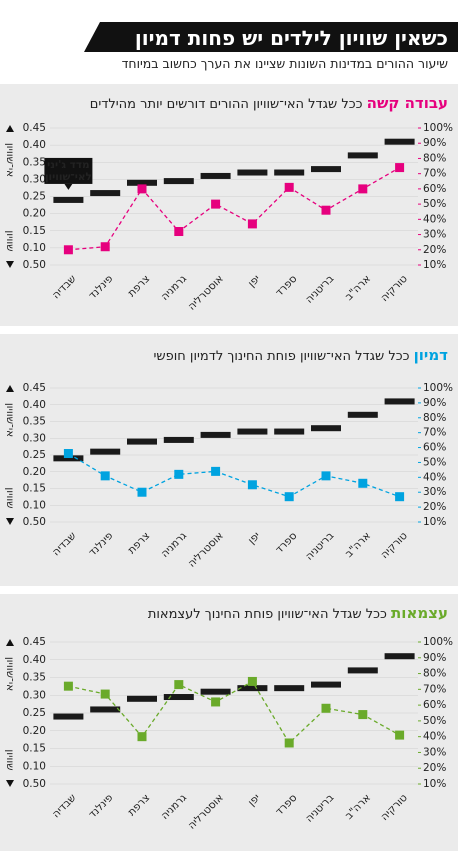  Describe the element at coordinates (434, 403) in the screenshot. I see `y2-tick-label: 90%` at that location.